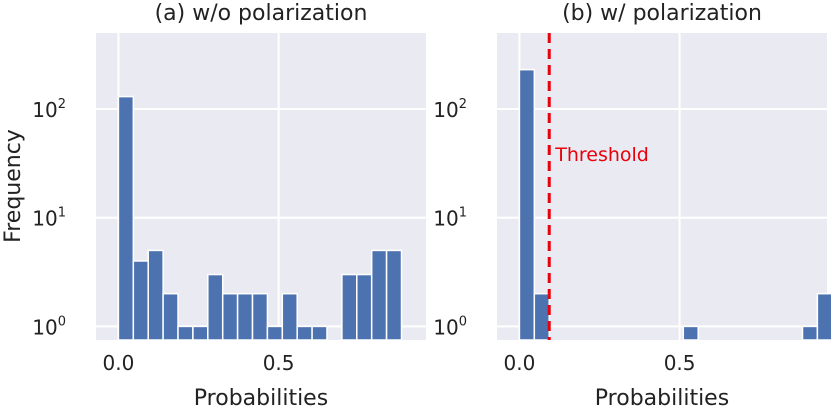 The width and height of the screenshot is (831, 414). What do you see at coordinates (13, 186) in the screenshot?
I see `panel-a-ylabel: Frequency` at bounding box center [13, 186].